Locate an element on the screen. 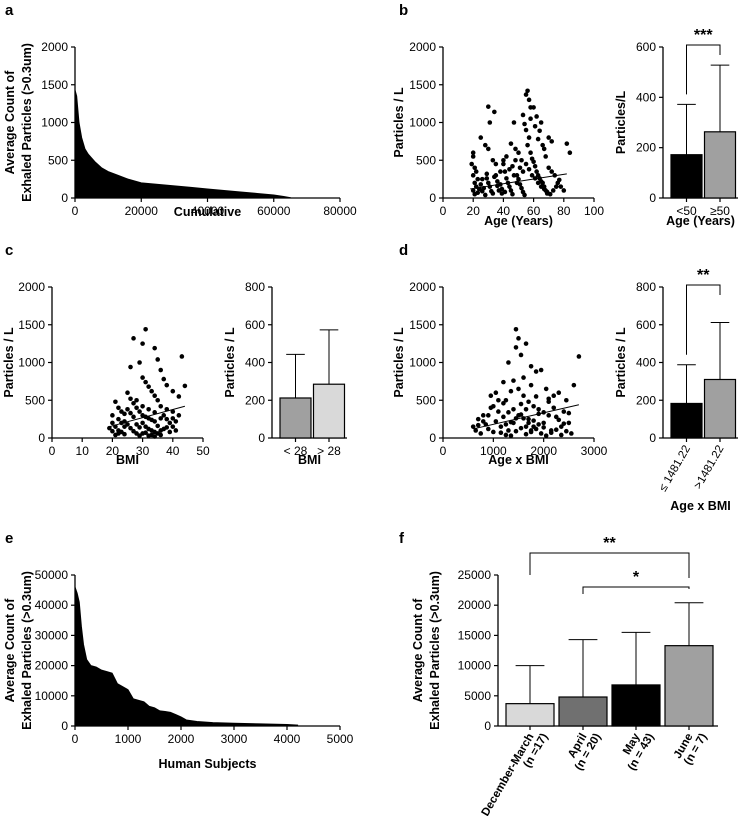 The width and height of the screenshot is (756, 816). significance-label: * is located at coordinates (636, 577).